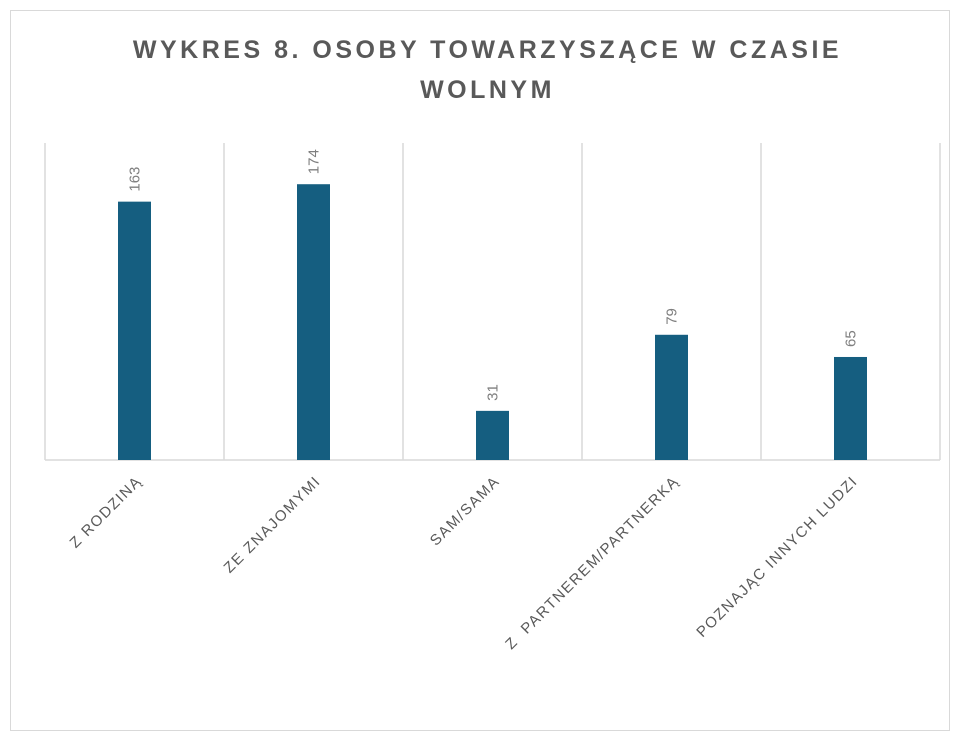 This screenshot has height=733, width=955. I want to click on data-label: 31, so click(493, 392).